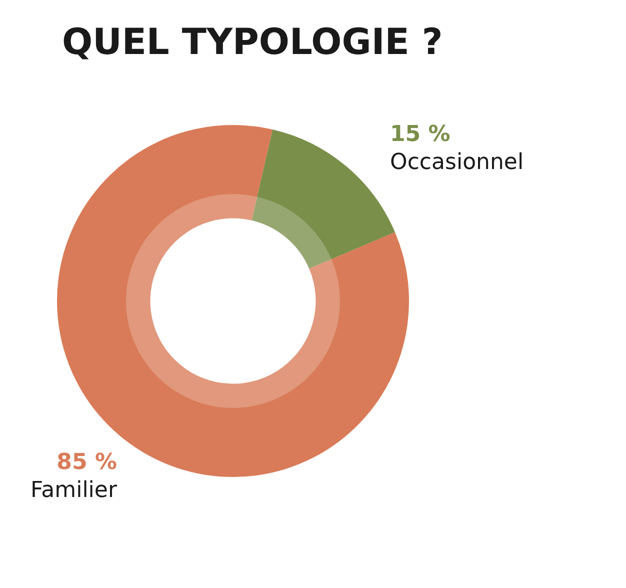 The width and height of the screenshot is (626, 588). What do you see at coordinates (457, 163) in the screenshot?
I see `slice-label: Occasionnel` at bounding box center [457, 163].